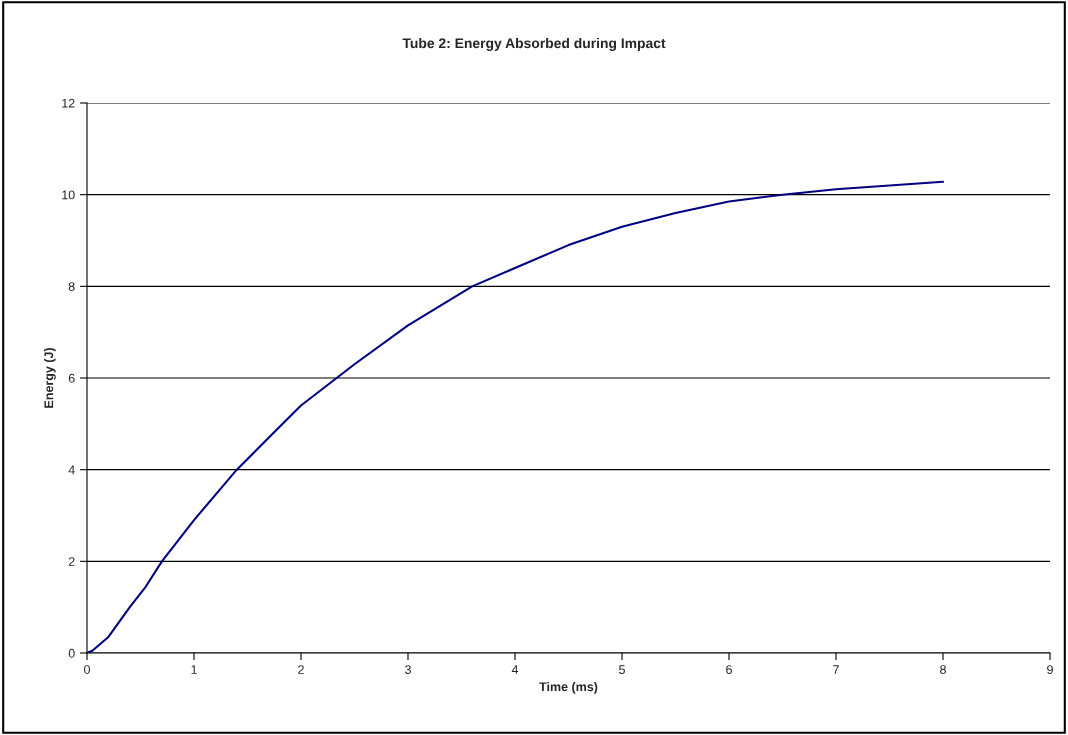 The height and width of the screenshot is (735, 1068). Describe the element at coordinates (1050, 669) in the screenshot. I see `x-tick-label: 9` at that location.